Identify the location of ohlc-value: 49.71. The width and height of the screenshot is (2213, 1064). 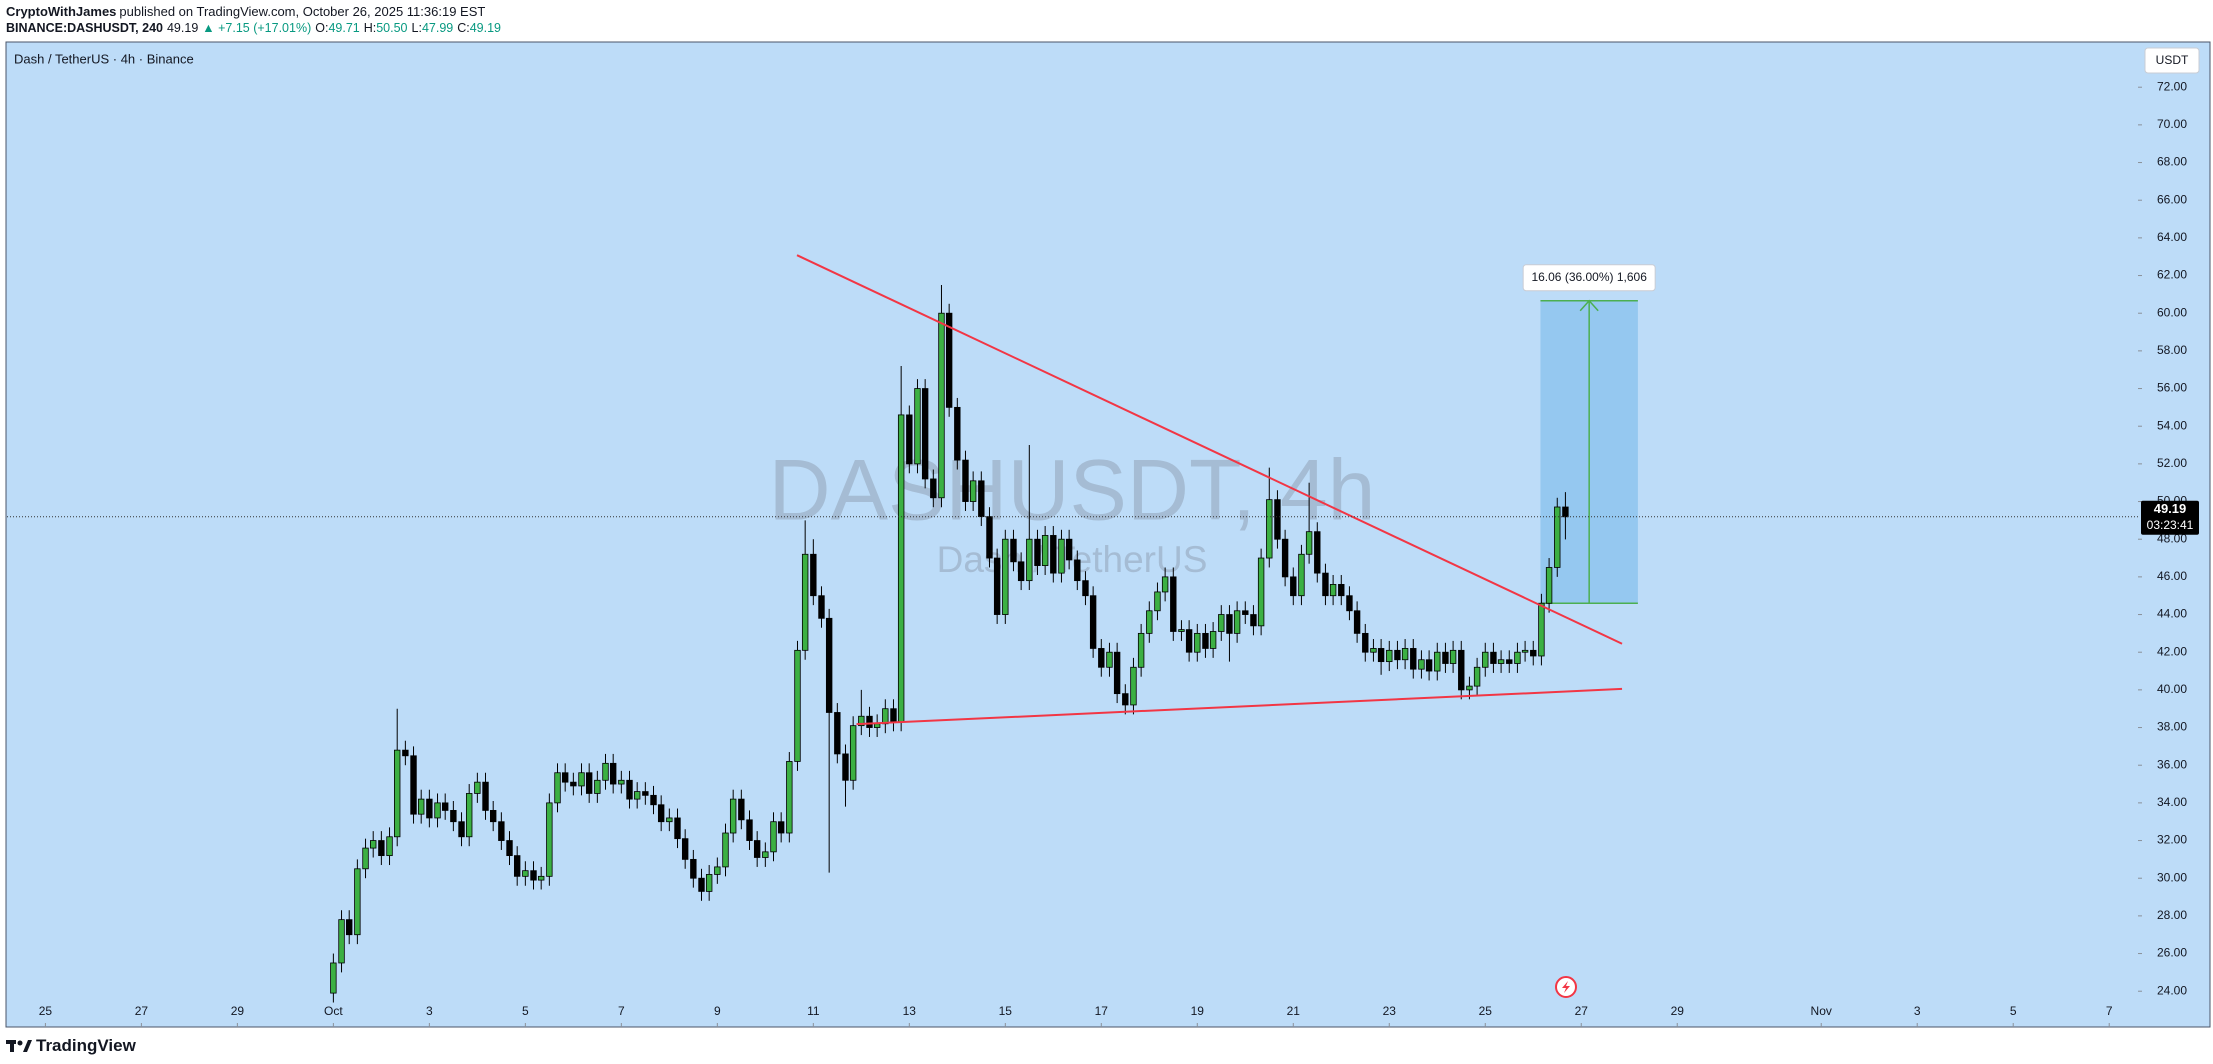
(344, 28).